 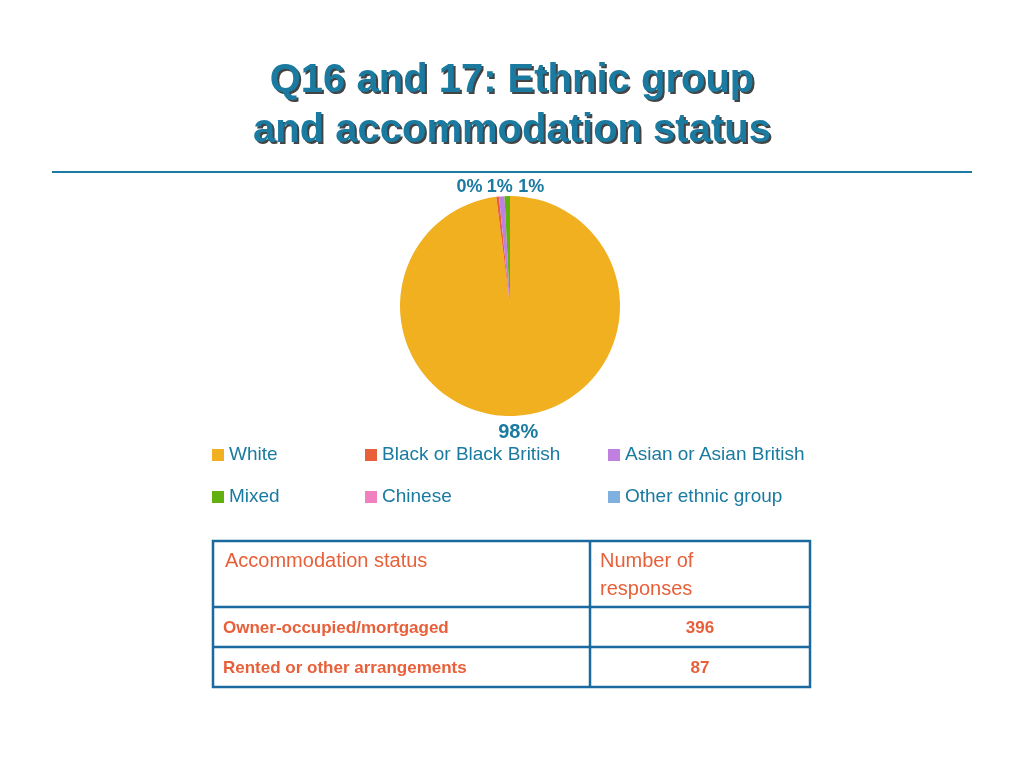 I want to click on pie-slice, so click(x=510, y=306).